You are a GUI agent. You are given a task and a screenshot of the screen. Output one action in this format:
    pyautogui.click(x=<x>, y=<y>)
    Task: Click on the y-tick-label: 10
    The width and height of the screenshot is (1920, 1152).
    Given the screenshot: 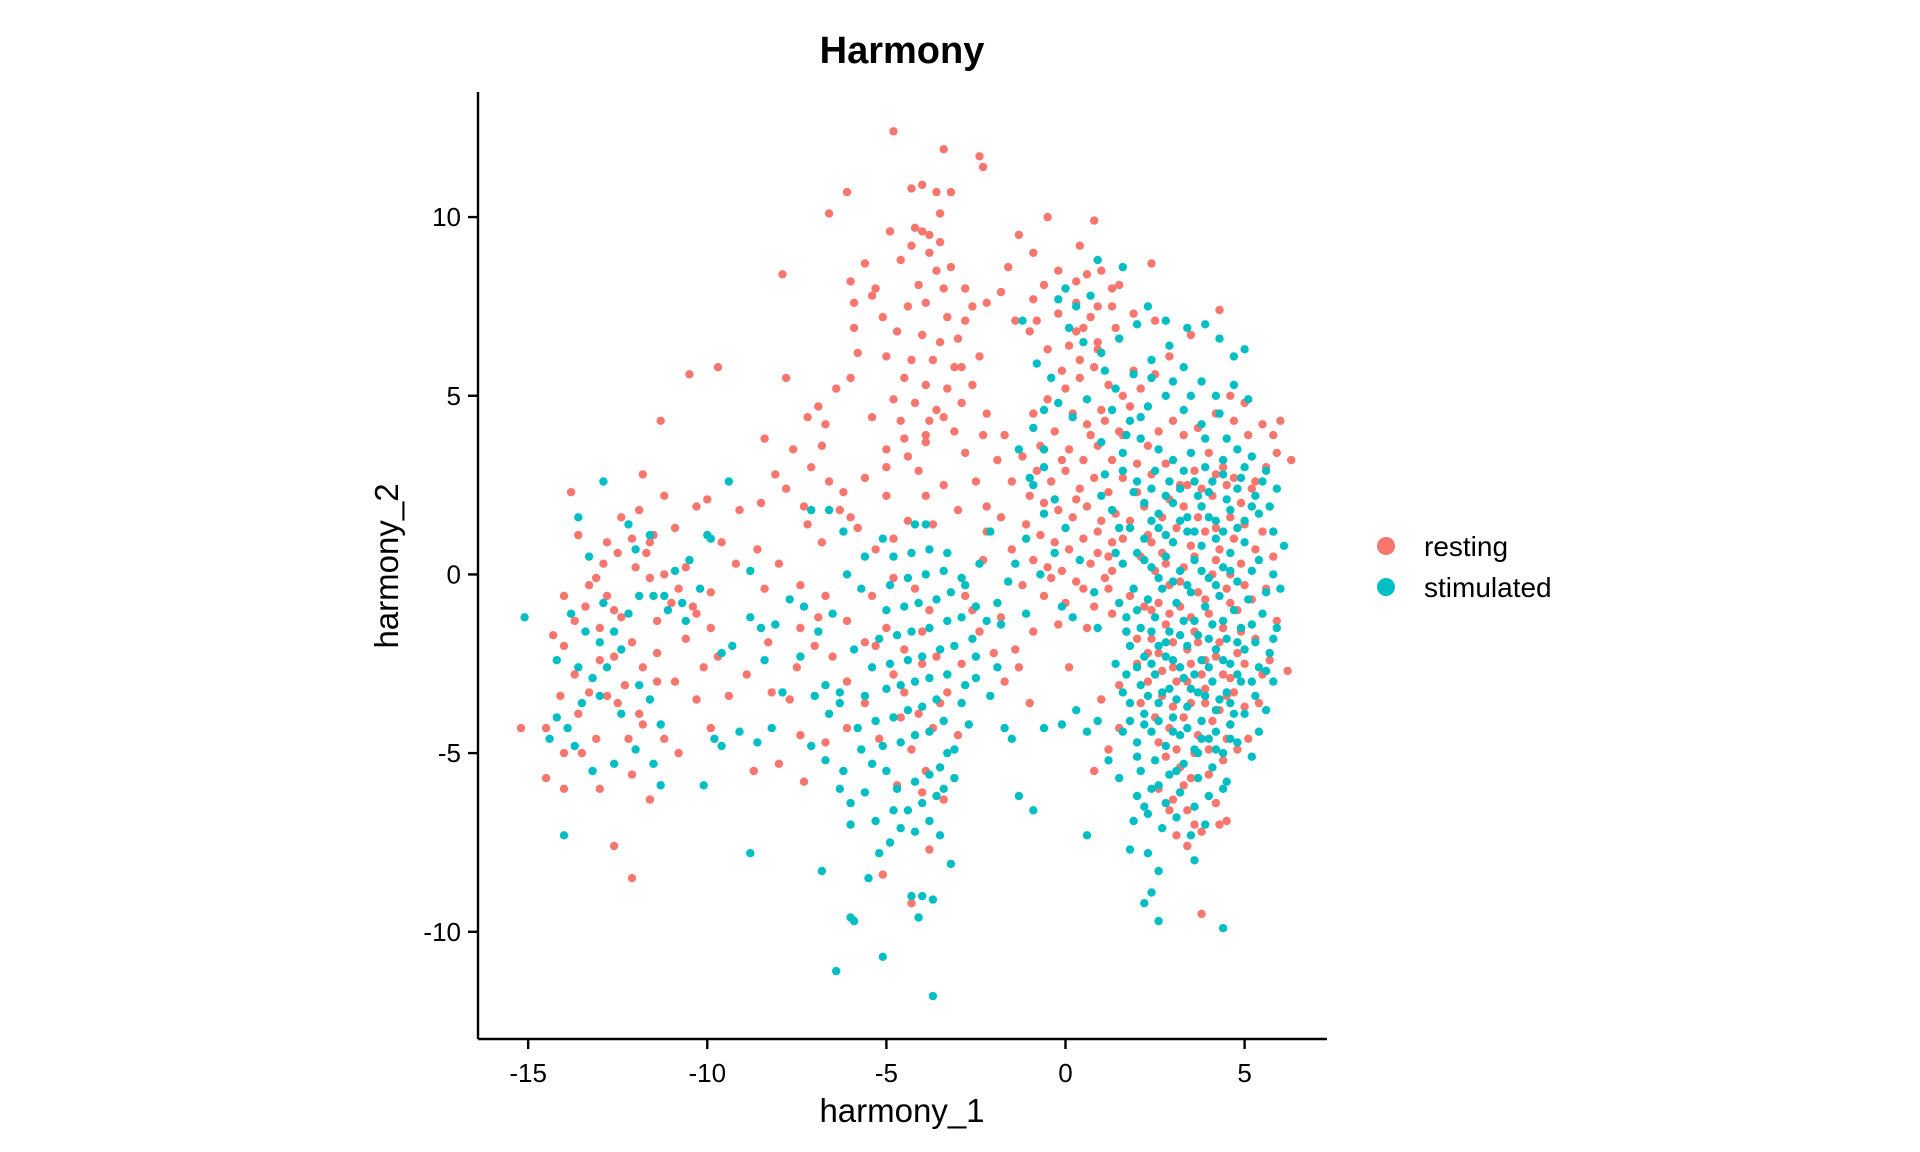 What is the action you would take?
    pyautogui.click(x=446, y=217)
    